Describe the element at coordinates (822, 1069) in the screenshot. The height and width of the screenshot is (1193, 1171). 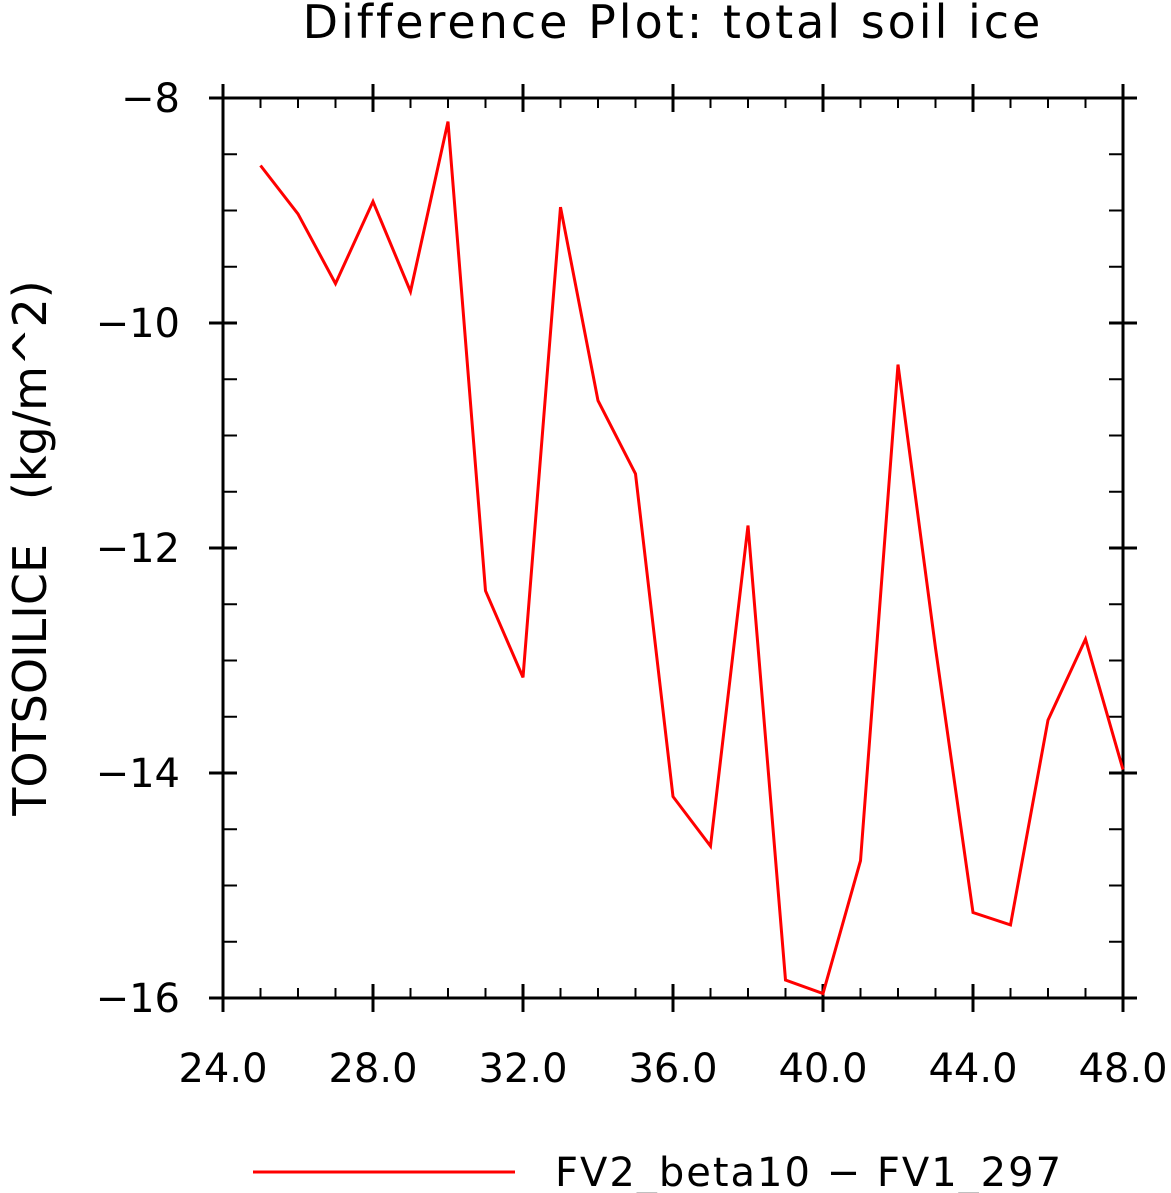
I see `x-tick-label: 40.0` at that location.